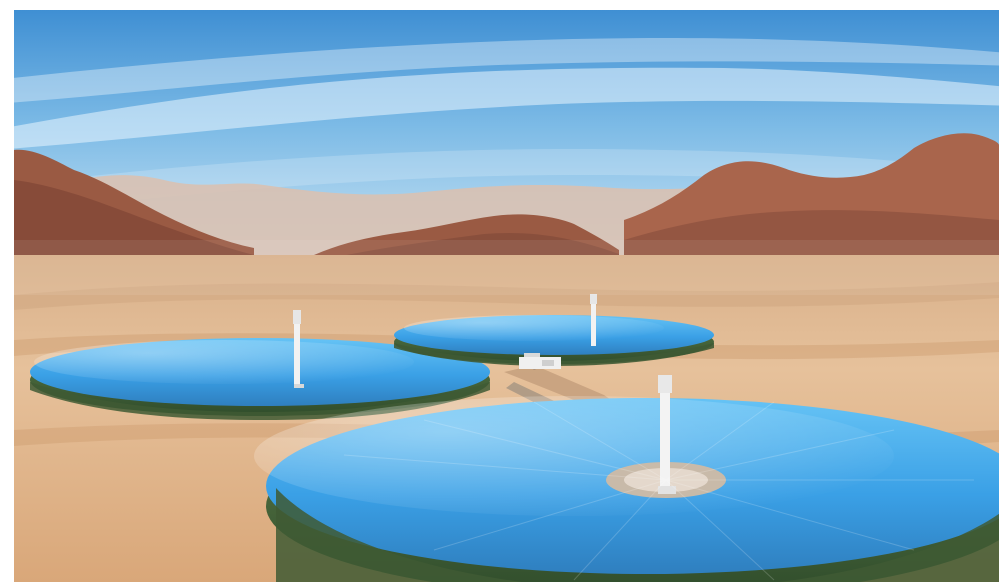 The height and width of the screenshot is (582, 999). What do you see at coordinates (134, 226) in the screenshot?
I see `left-rock-shadow` at bounding box center [134, 226].